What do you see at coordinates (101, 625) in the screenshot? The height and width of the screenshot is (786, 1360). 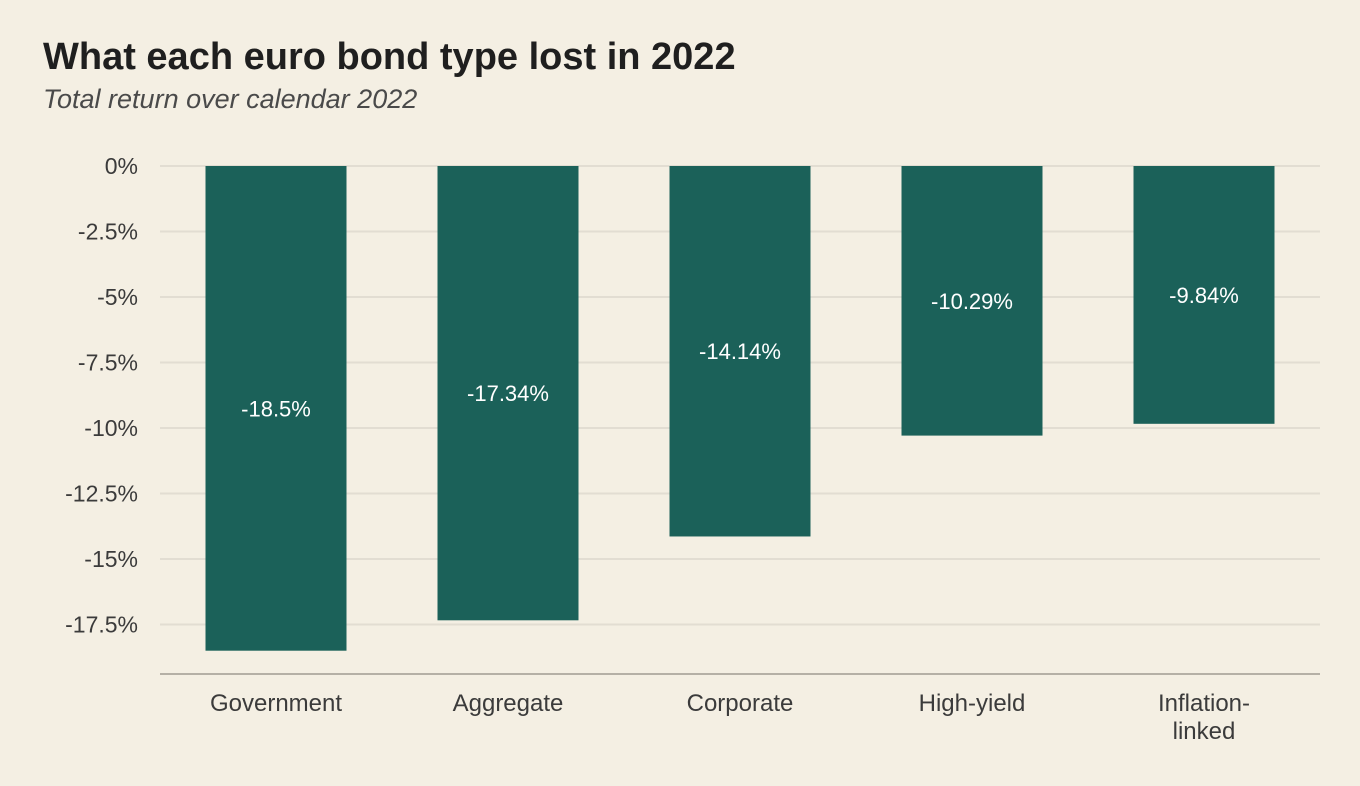 I see `y-tick-label: -17.5%` at bounding box center [101, 625].